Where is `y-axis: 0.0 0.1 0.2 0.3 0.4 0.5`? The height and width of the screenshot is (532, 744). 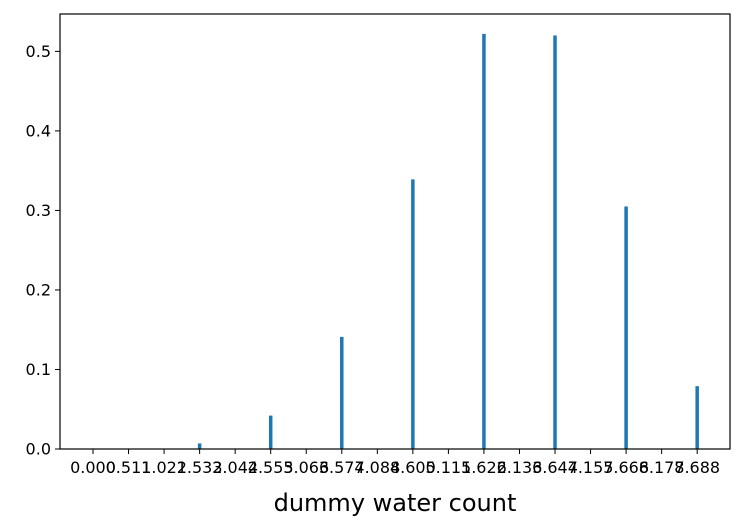
y-axis: 0.0 0.1 0.2 0.3 0.4 0.5 is located at coordinates (43, 250).